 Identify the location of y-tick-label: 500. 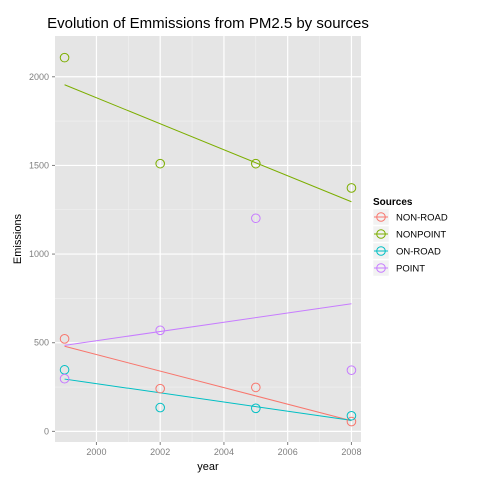
(41, 343).